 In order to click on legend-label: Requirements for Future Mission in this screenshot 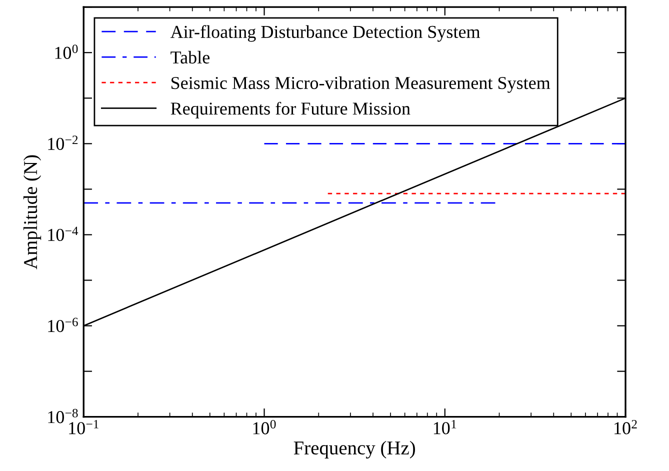, I will do `click(290, 110)`.